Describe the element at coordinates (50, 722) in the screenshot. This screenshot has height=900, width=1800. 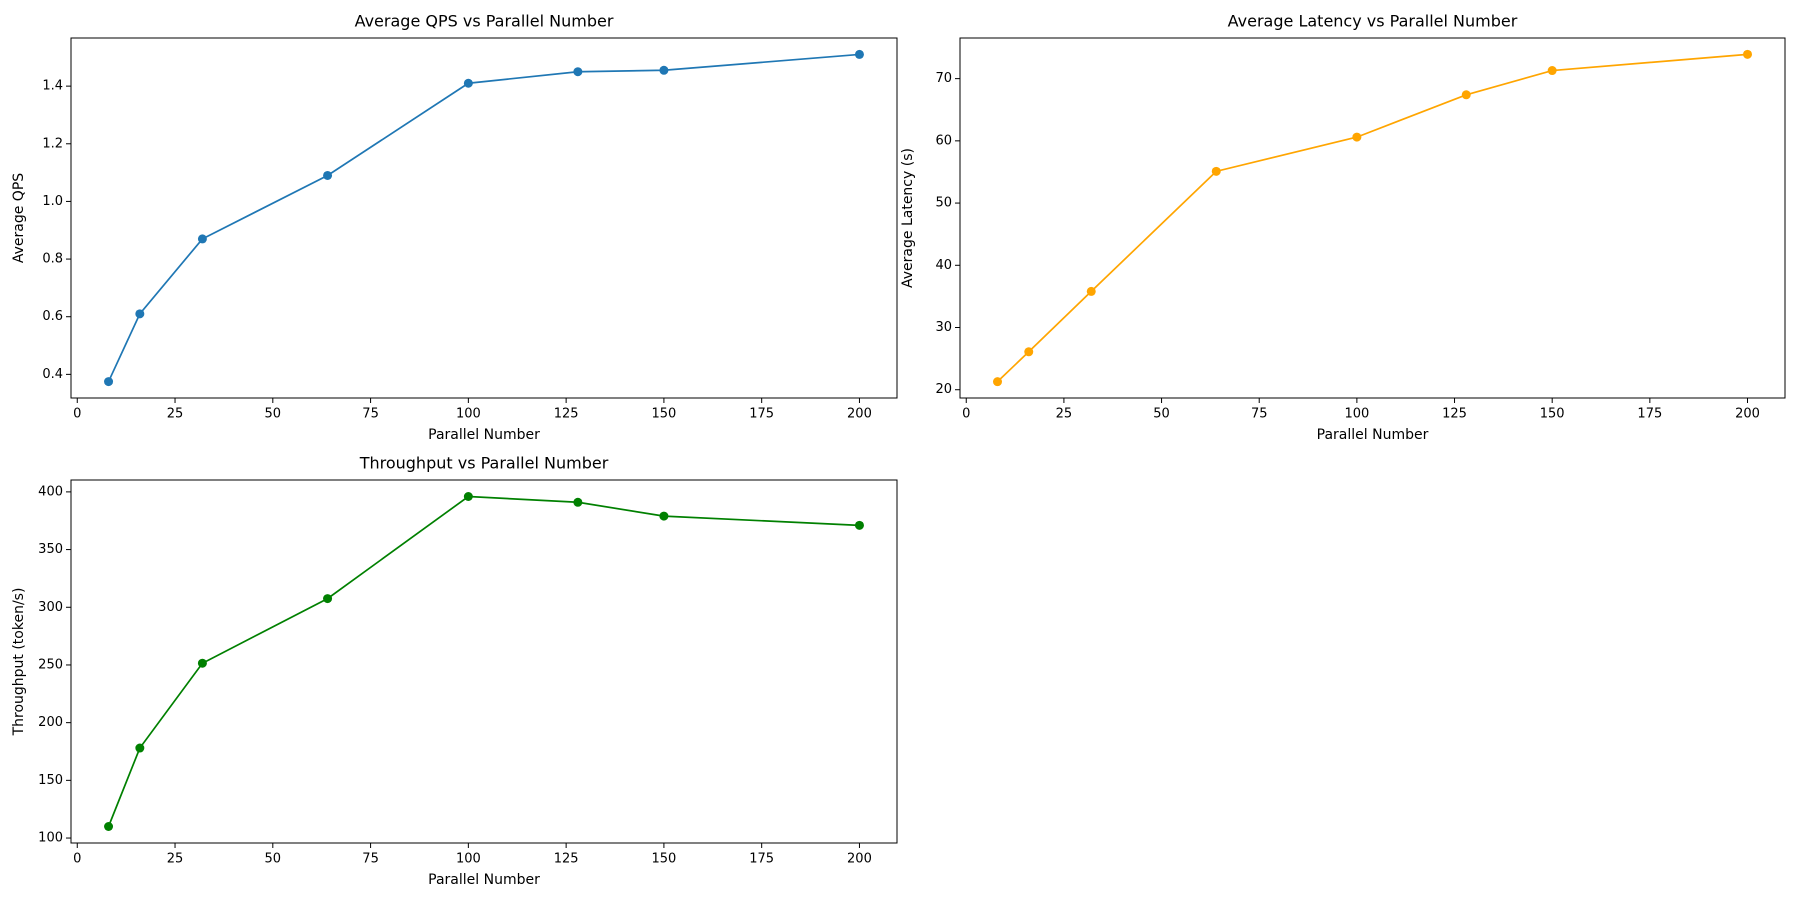
I see `y-tick-label: 200` at that location.